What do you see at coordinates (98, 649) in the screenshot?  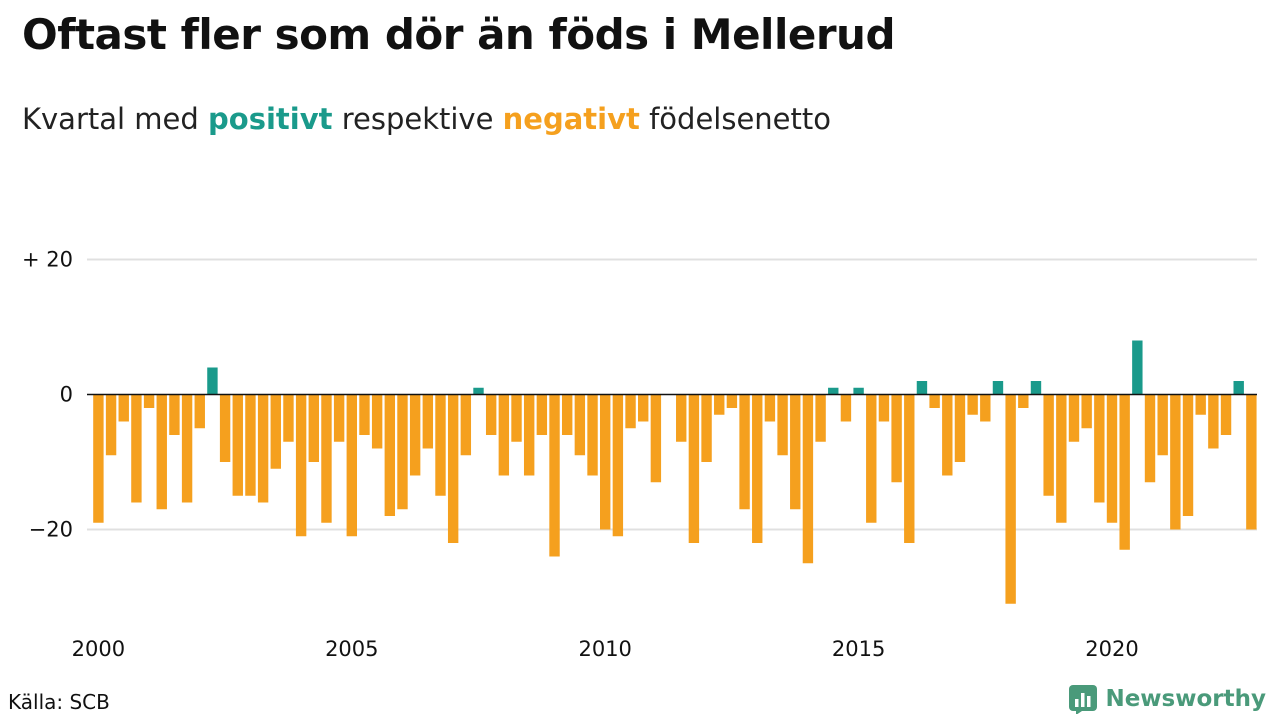 I see `x-tick-label: 2000` at bounding box center [98, 649].